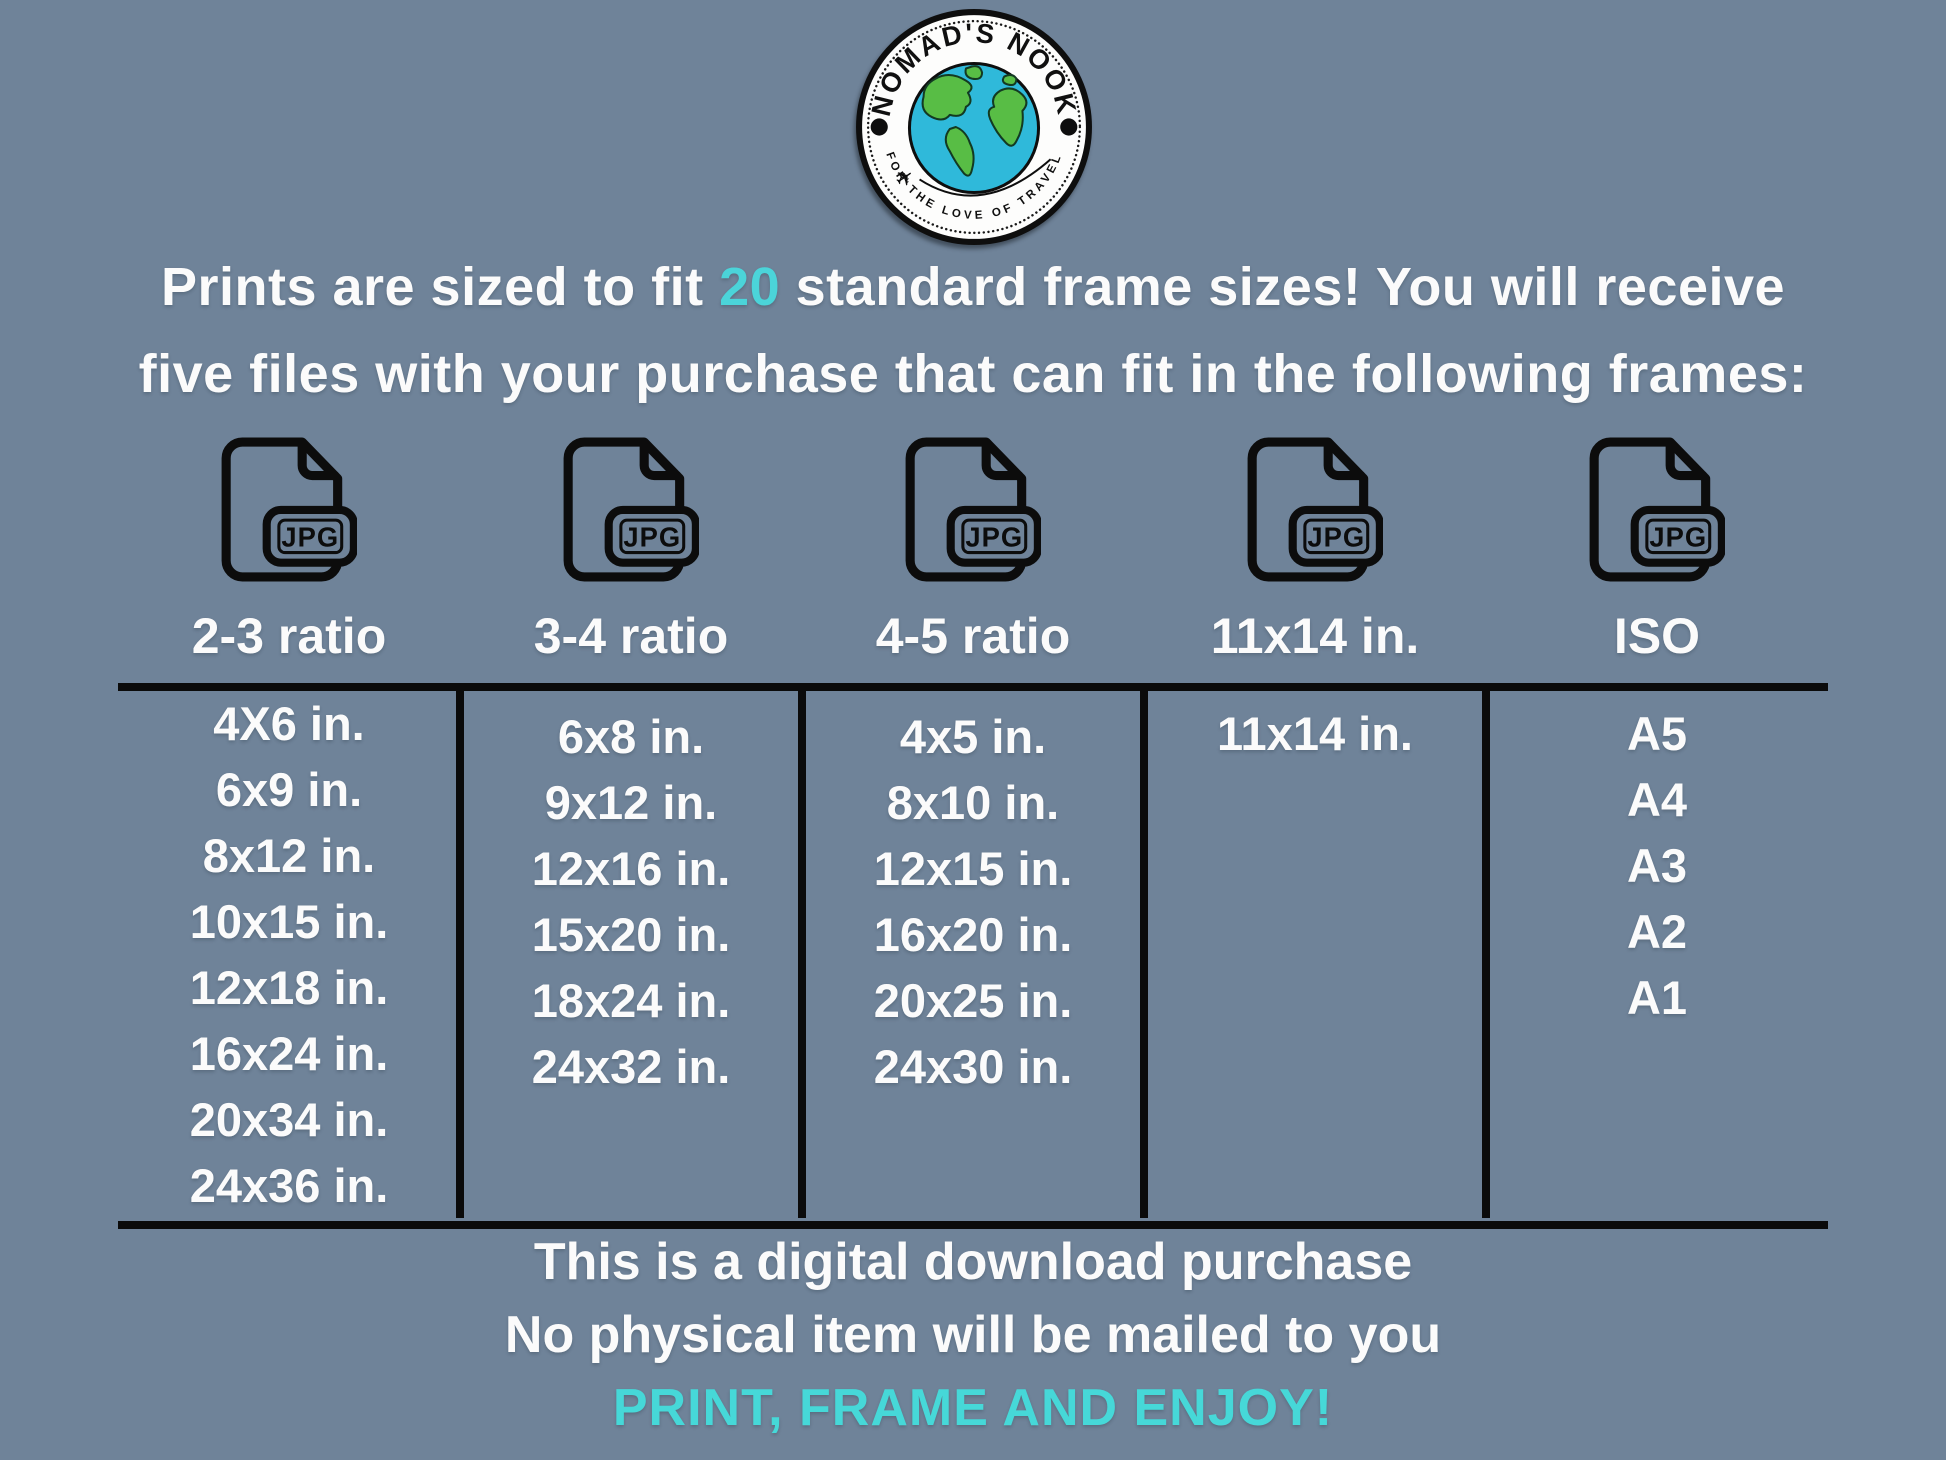  I want to click on size-list: A5 A4 A3 A2 A1, so click(1657, 861).